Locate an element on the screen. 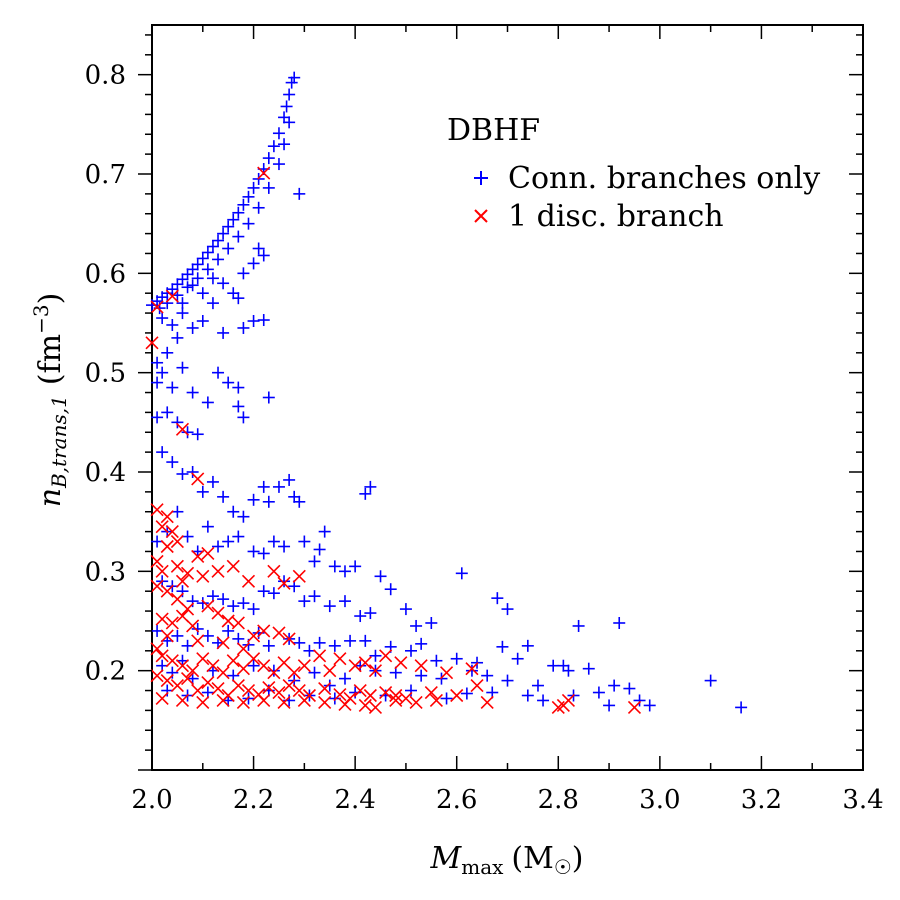 The image size is (900, 900). y-axis-title-sub: B,trans,1 is located at coordinates (59, 442).